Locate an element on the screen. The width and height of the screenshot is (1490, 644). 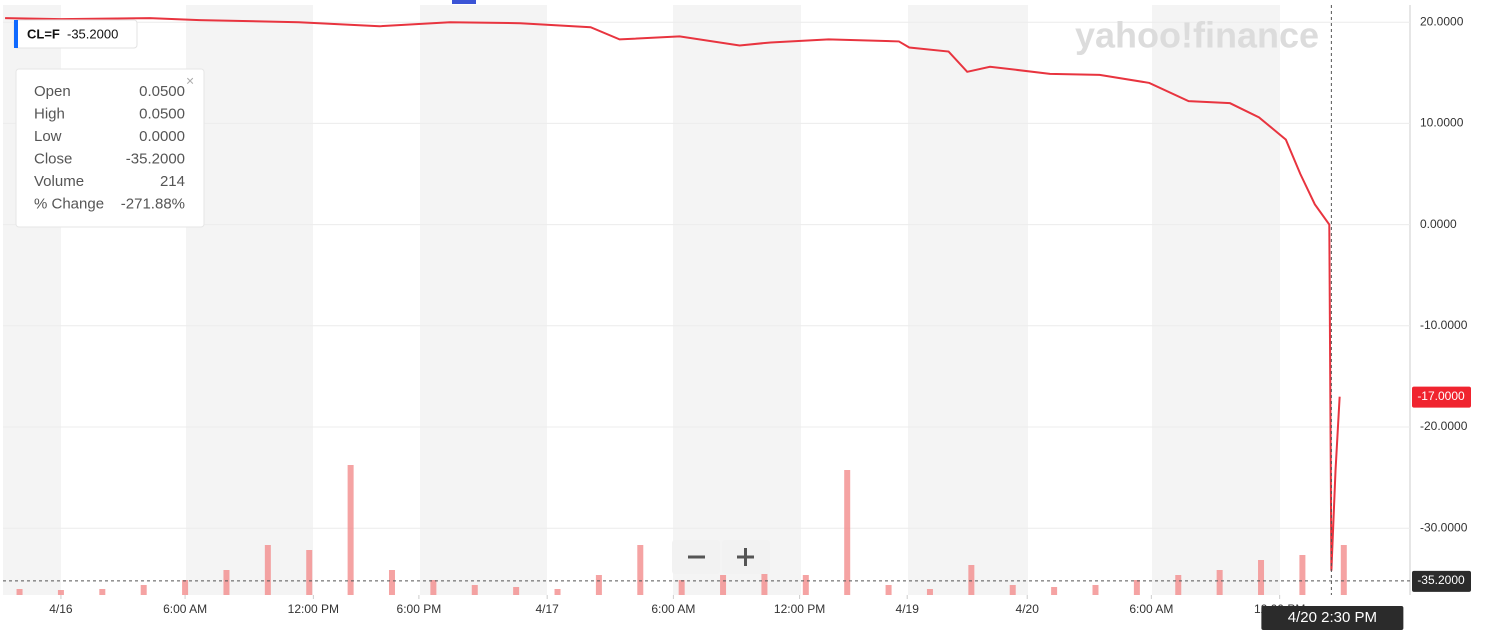
tooltip-label: Close is located at coordinates (53, 158).